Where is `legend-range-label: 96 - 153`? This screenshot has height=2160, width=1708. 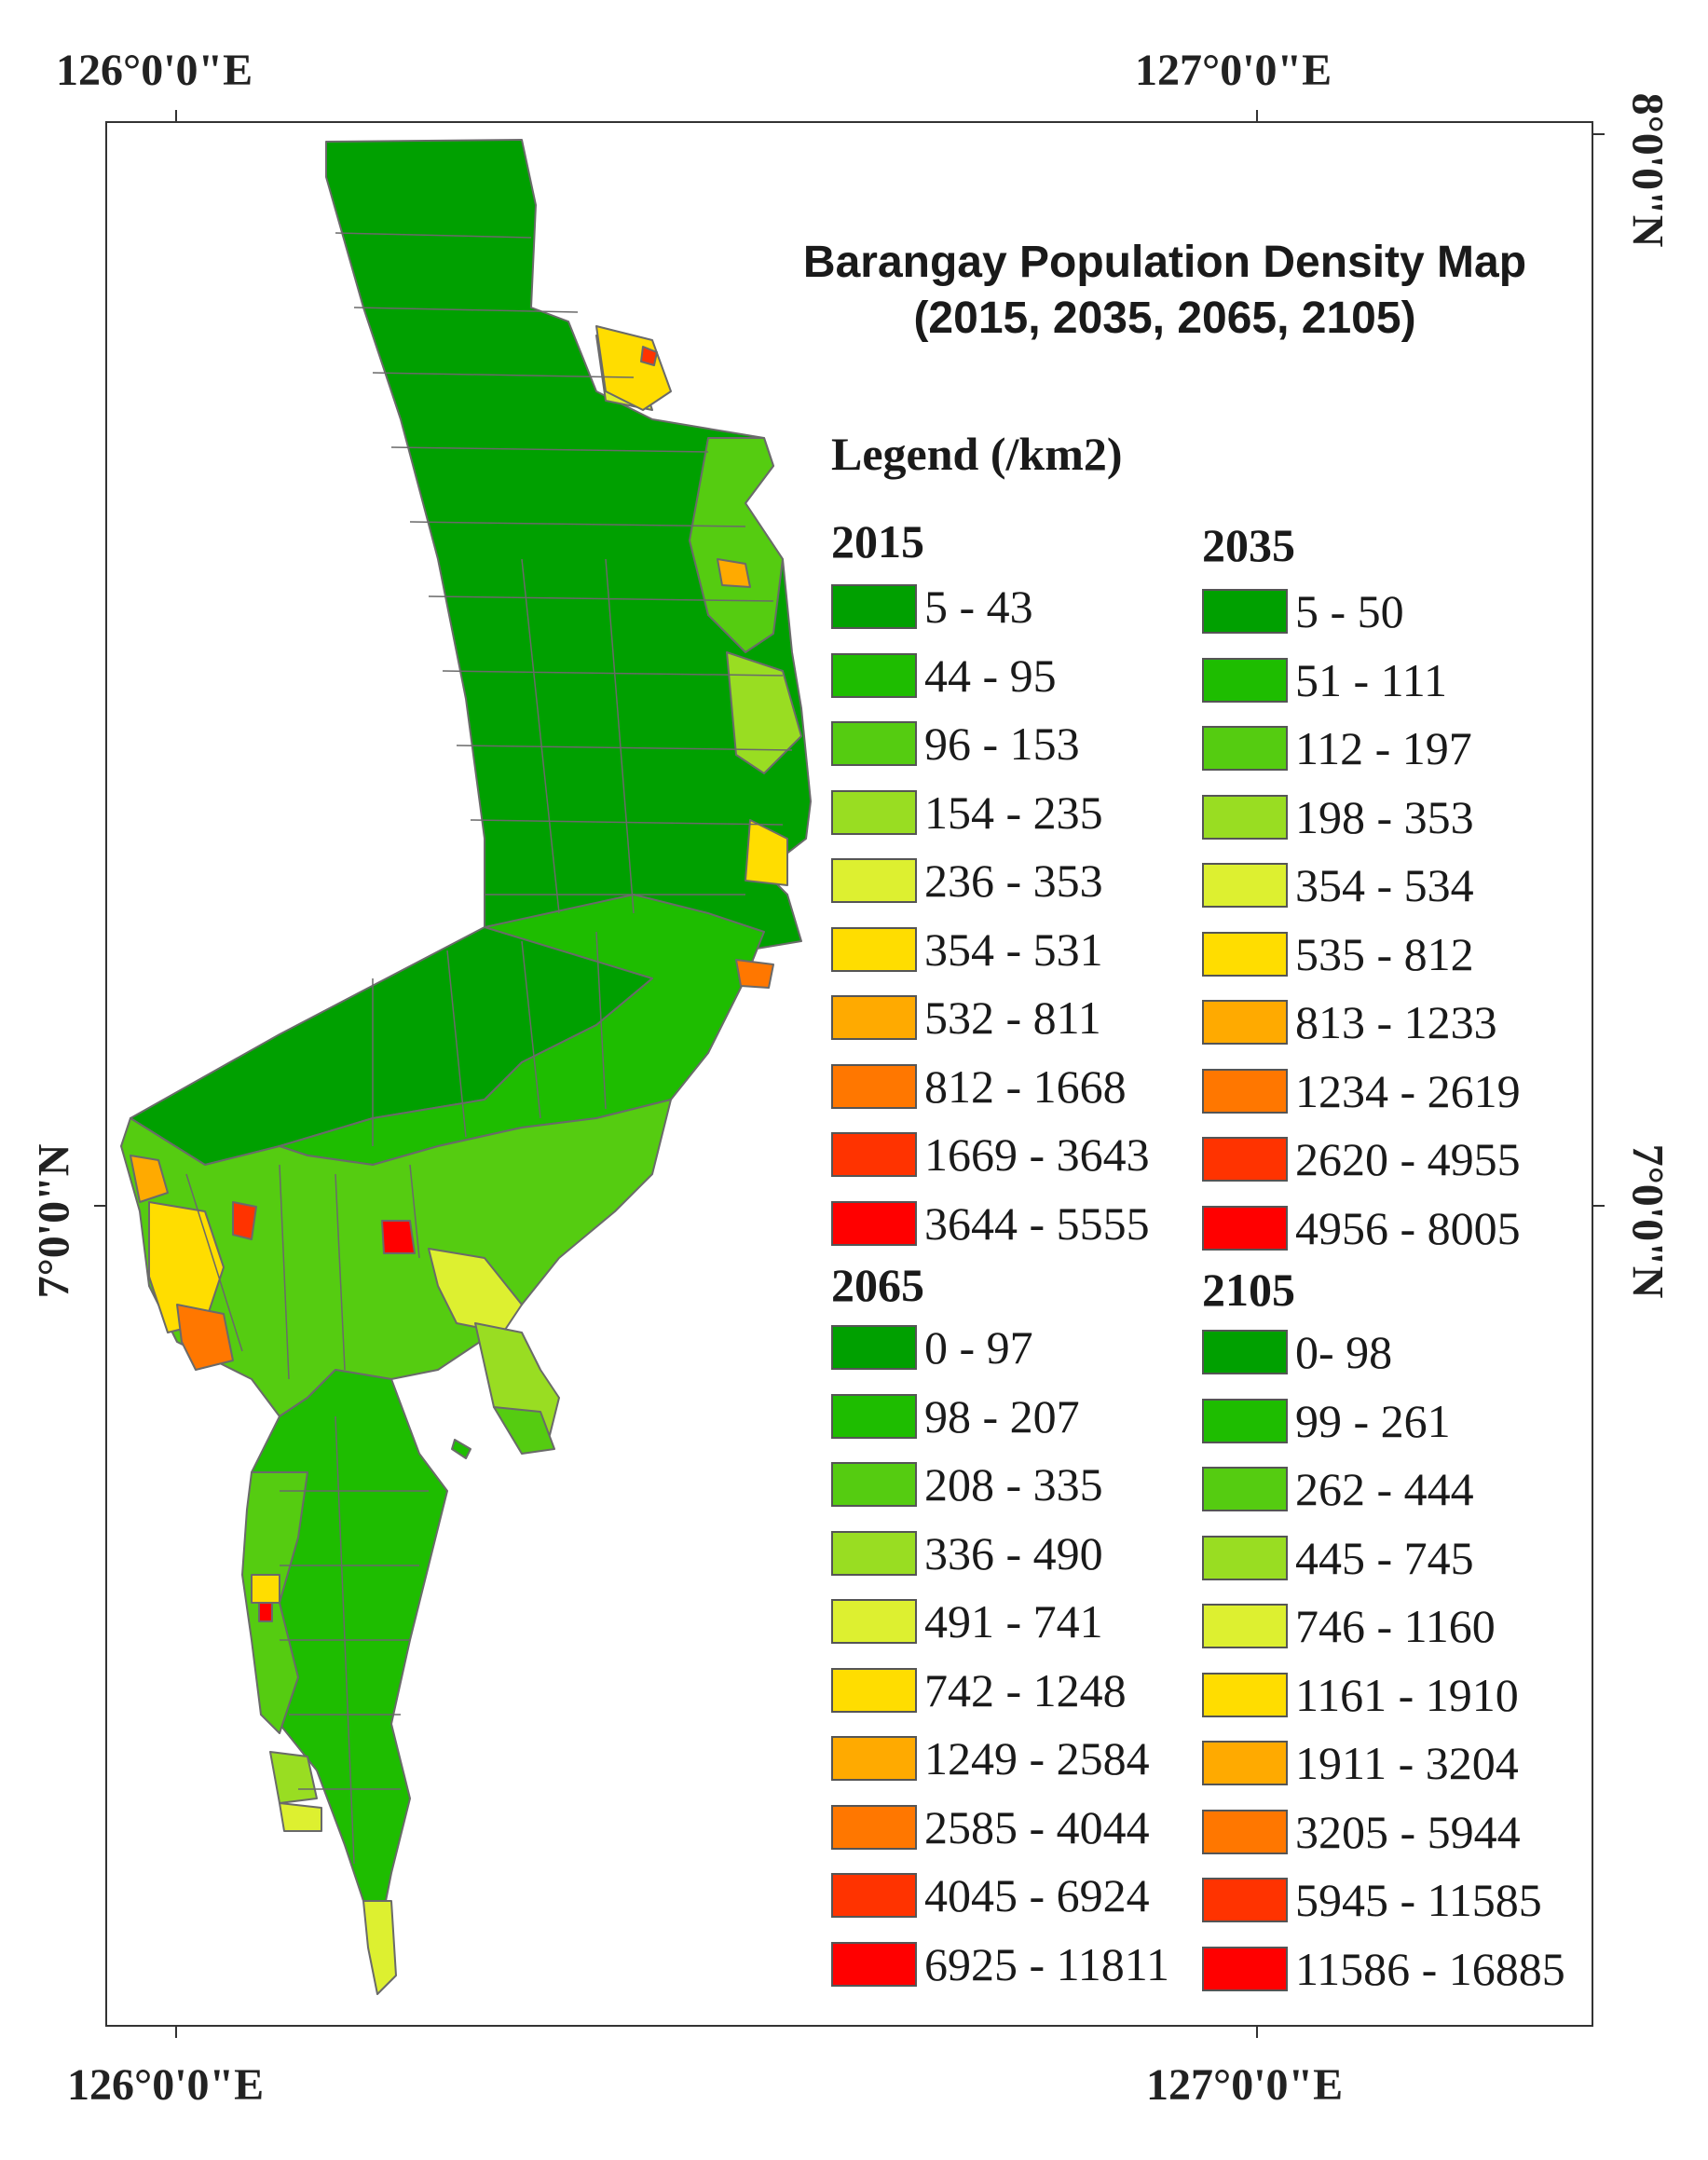 legend-range-label: 96 - 153 is located at coordinates (1002, 744).